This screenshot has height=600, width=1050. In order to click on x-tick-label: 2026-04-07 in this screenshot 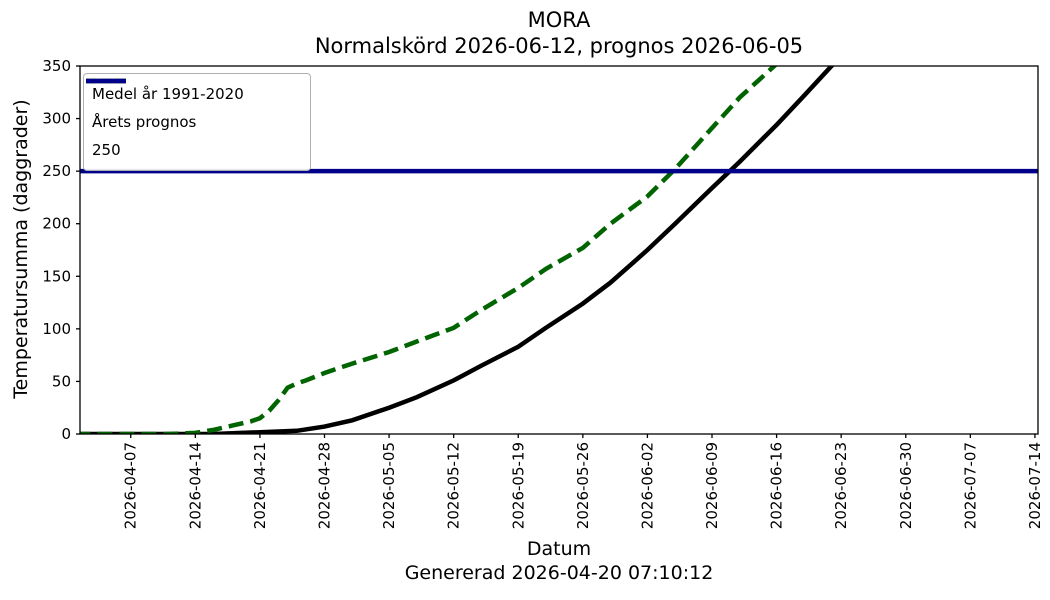, I will do `click(131, 485)`.